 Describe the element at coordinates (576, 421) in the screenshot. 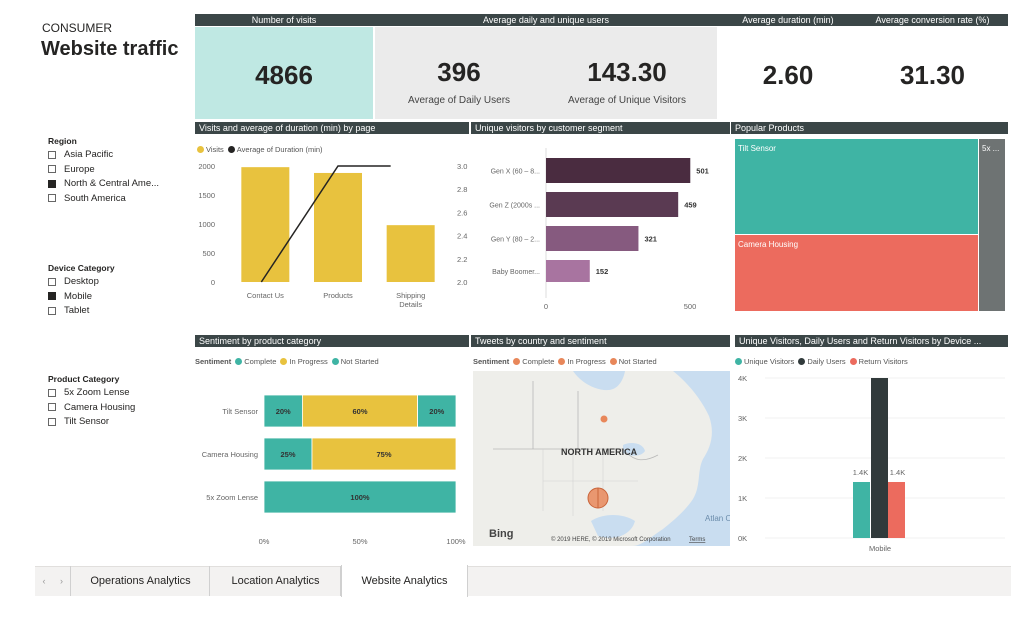

I see `map-borders` at that location.